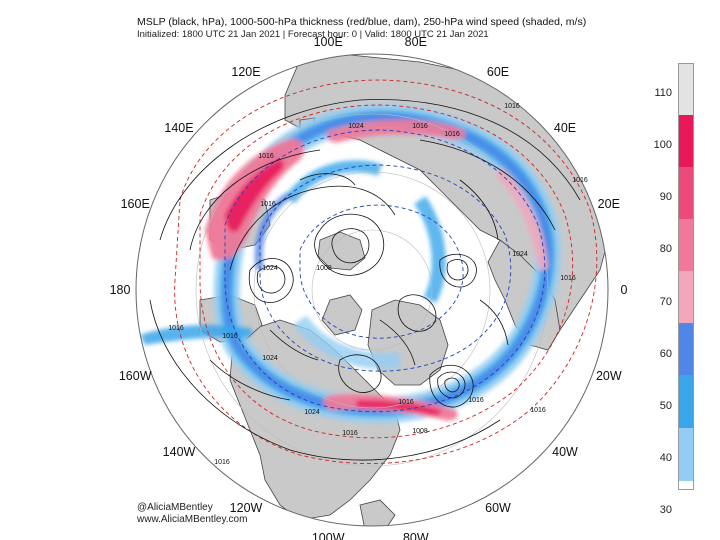 The image size is (720, 540). I want to click on colorbar-tick-label: 60, so click(665, 353).